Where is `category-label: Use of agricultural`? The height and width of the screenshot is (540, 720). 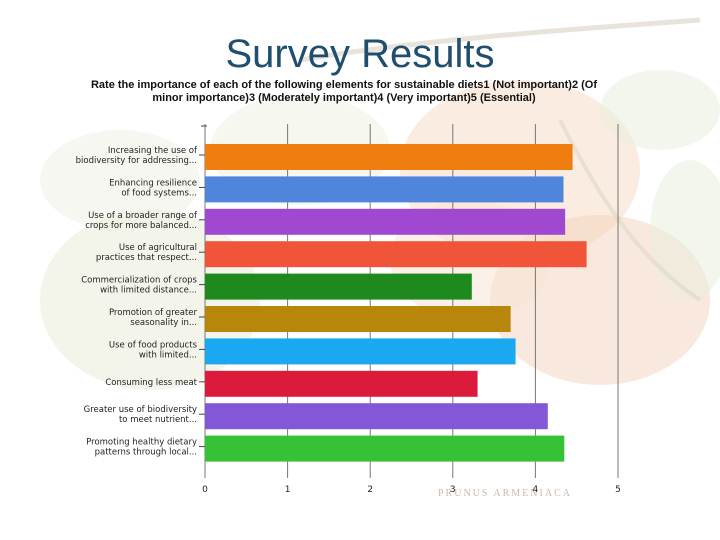
category-label: Use of agricultural is located at coordinates (158, 248).